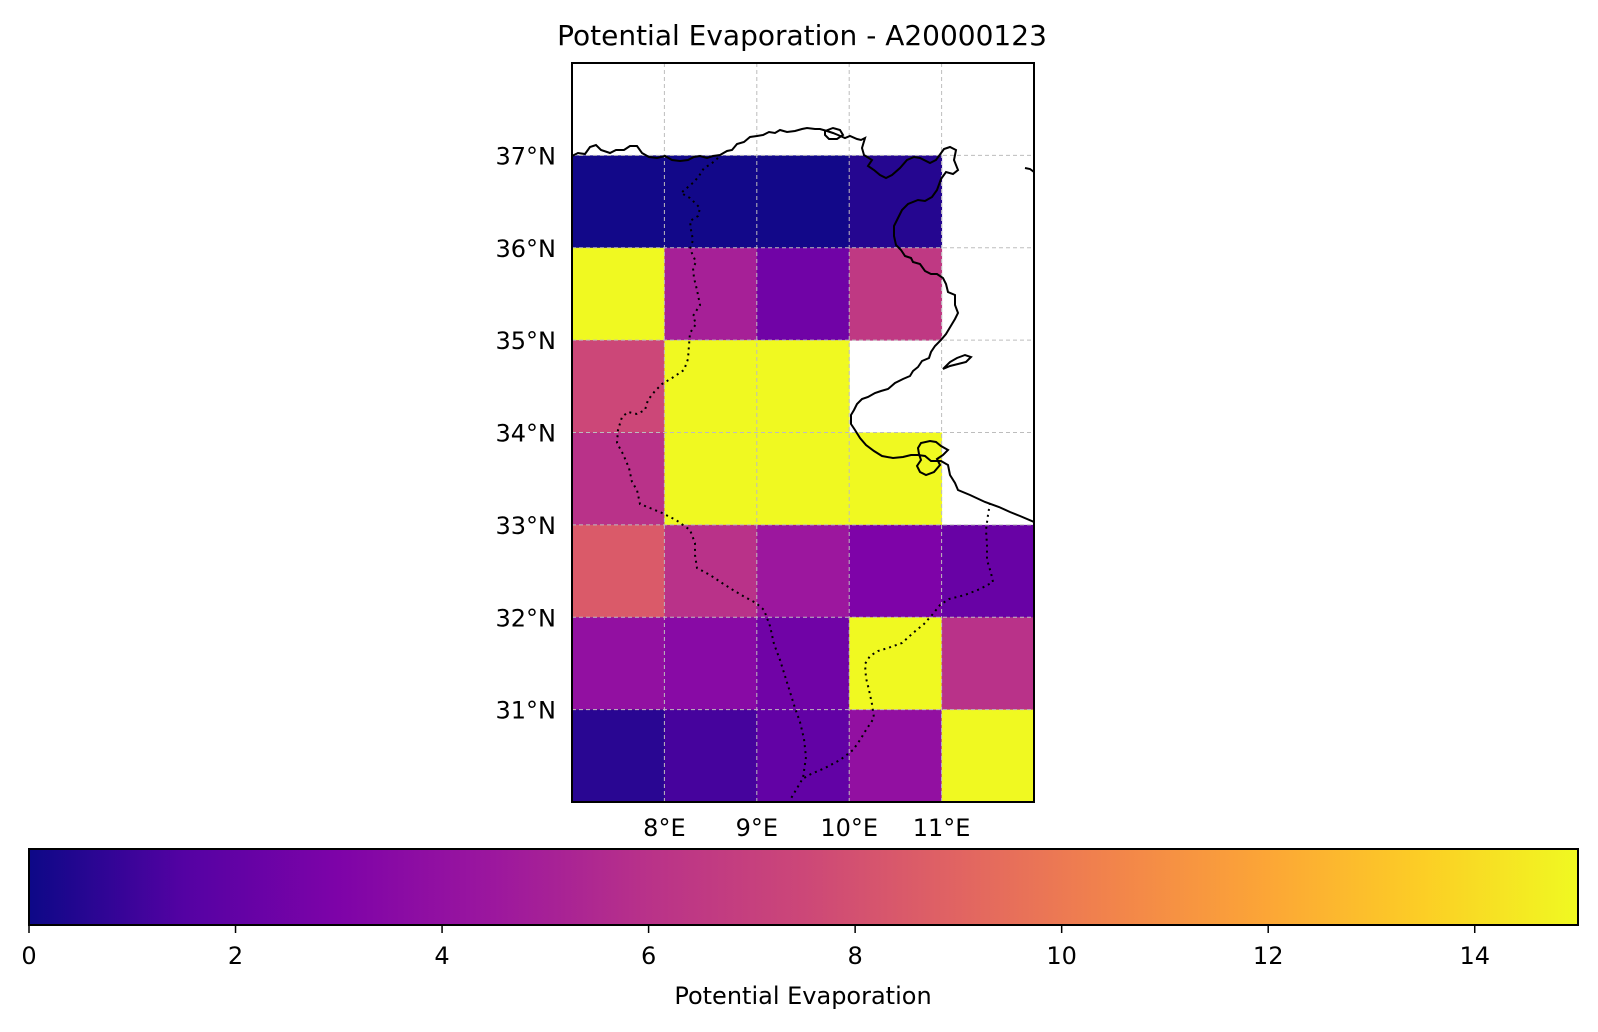 This screenshot has height=1032, width=1598. Describe the element at coordinates (1061, 956) in the screenshot. I see `colorbar-tick-label: 10` at that location.